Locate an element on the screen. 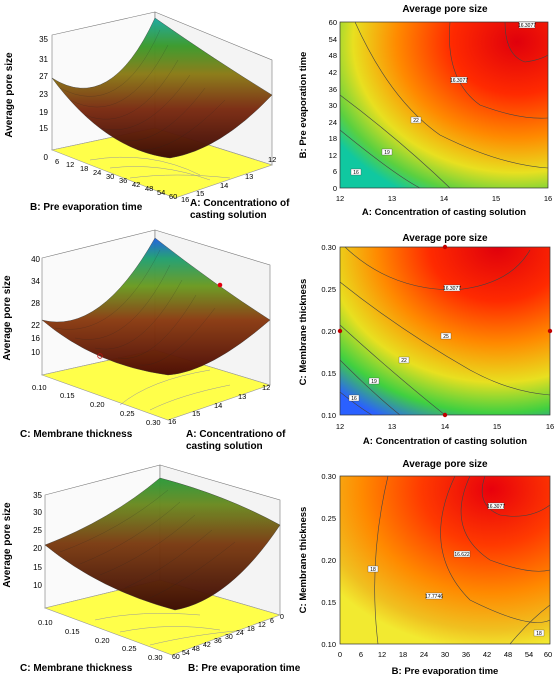  y-tick: 6 is located at coordinates (272, 621).